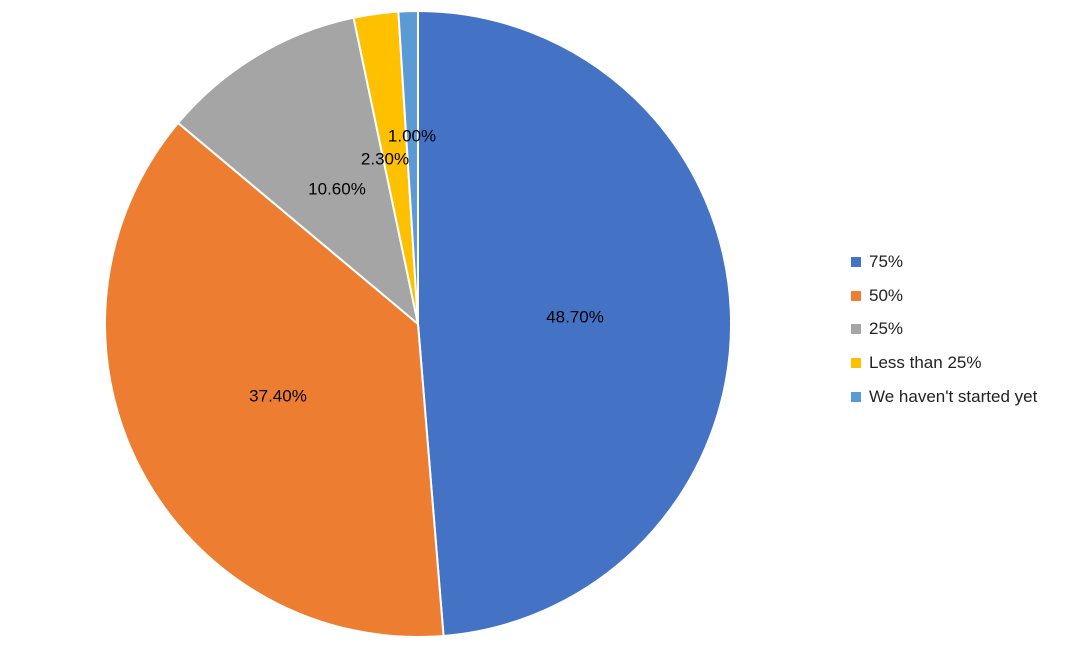 The height and width of the screenshot is (651, 1075). I want to click on legend-item-2: 25%, so click(944, 330).